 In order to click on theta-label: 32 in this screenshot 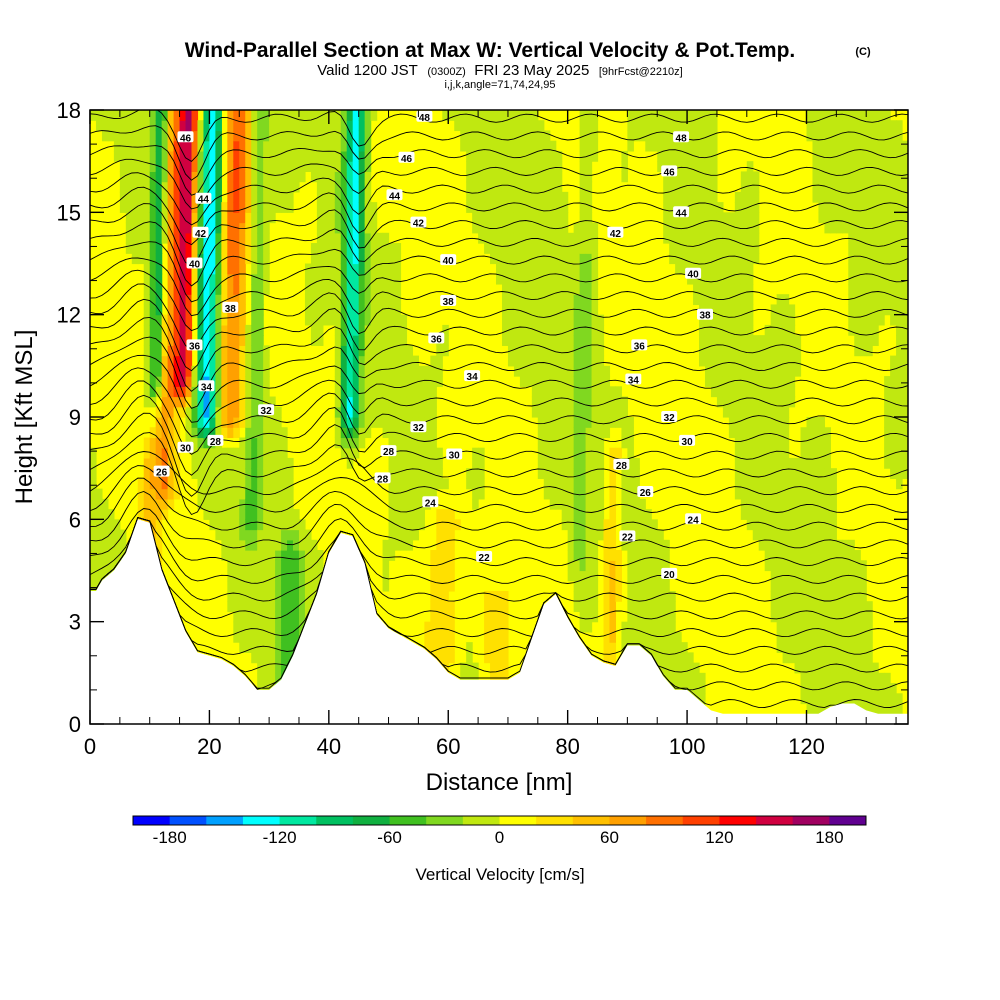, I will do `click(266, 410)`.